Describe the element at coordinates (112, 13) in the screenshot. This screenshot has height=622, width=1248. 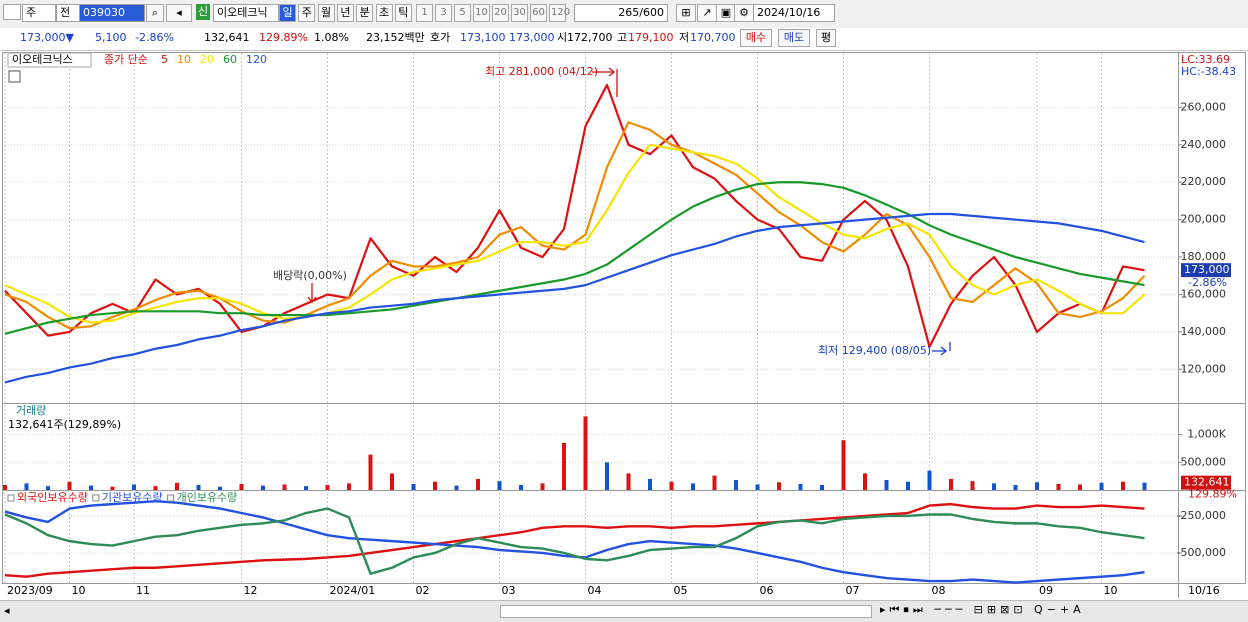
I see `code-input: 039030` at that location.